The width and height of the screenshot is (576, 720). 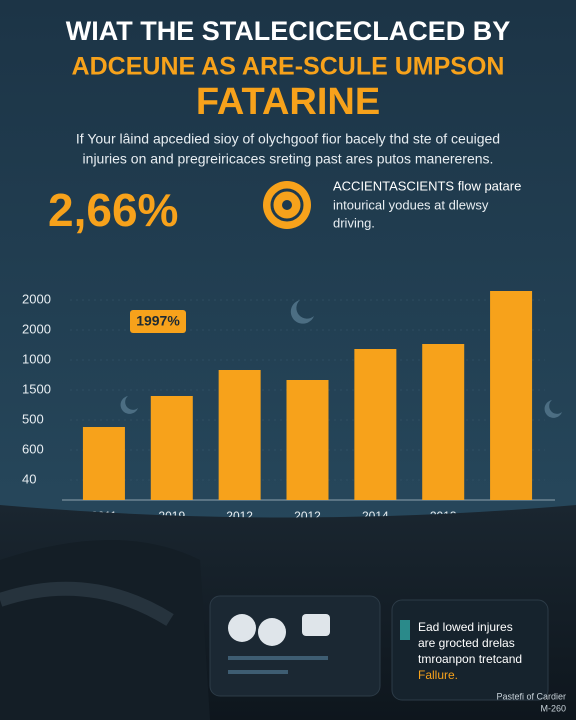 What do you see at coordinates (411, 204) in the screenshot?
I see `stat-text: intourical yodues at dlewsy` at bounding box center [411, 204].